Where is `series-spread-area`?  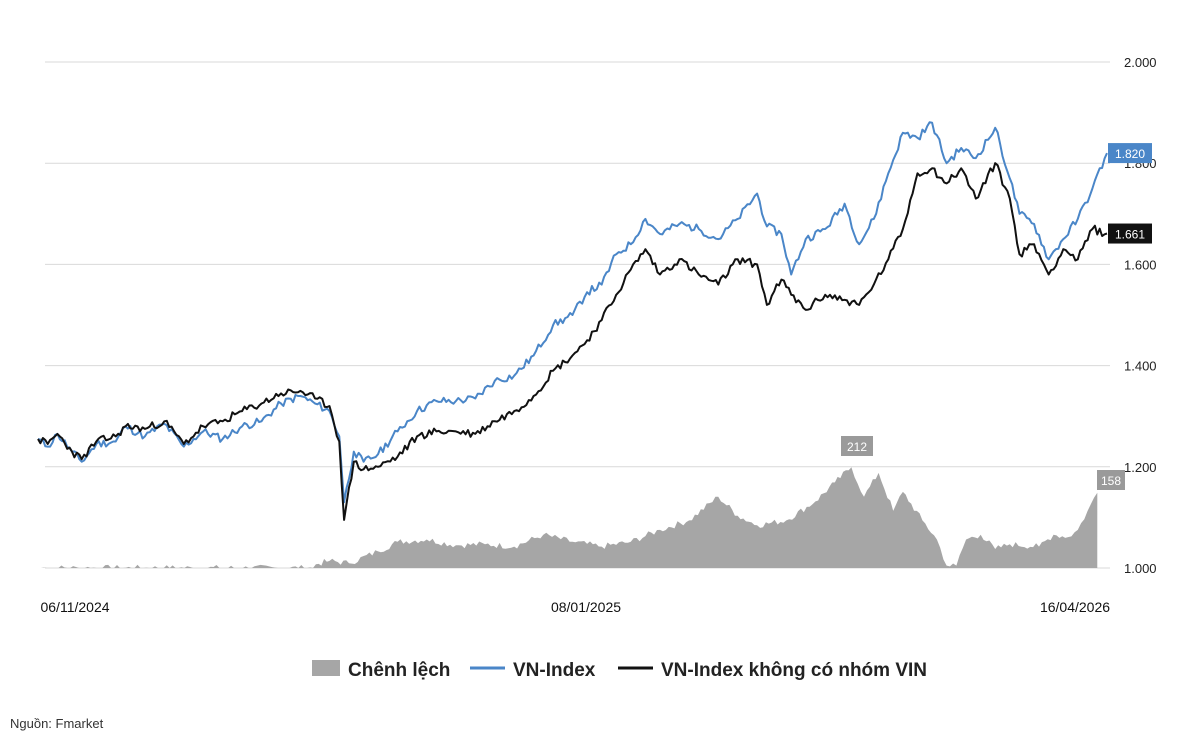 series-spread-area is located at coordinates (568, 517).